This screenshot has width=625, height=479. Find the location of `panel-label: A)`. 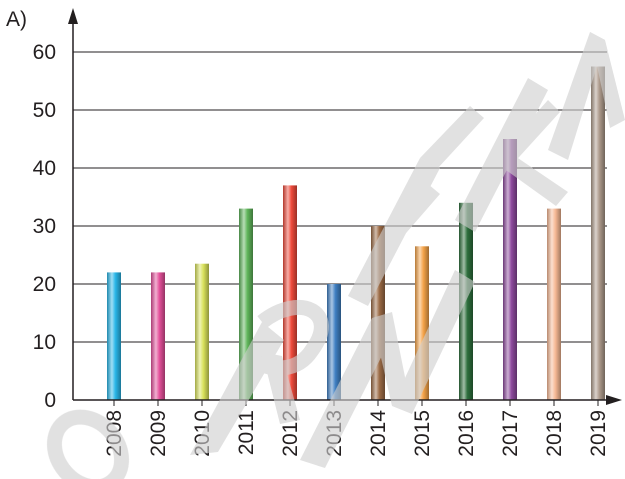

panel-label: A) is located at coordinates (16, 19).